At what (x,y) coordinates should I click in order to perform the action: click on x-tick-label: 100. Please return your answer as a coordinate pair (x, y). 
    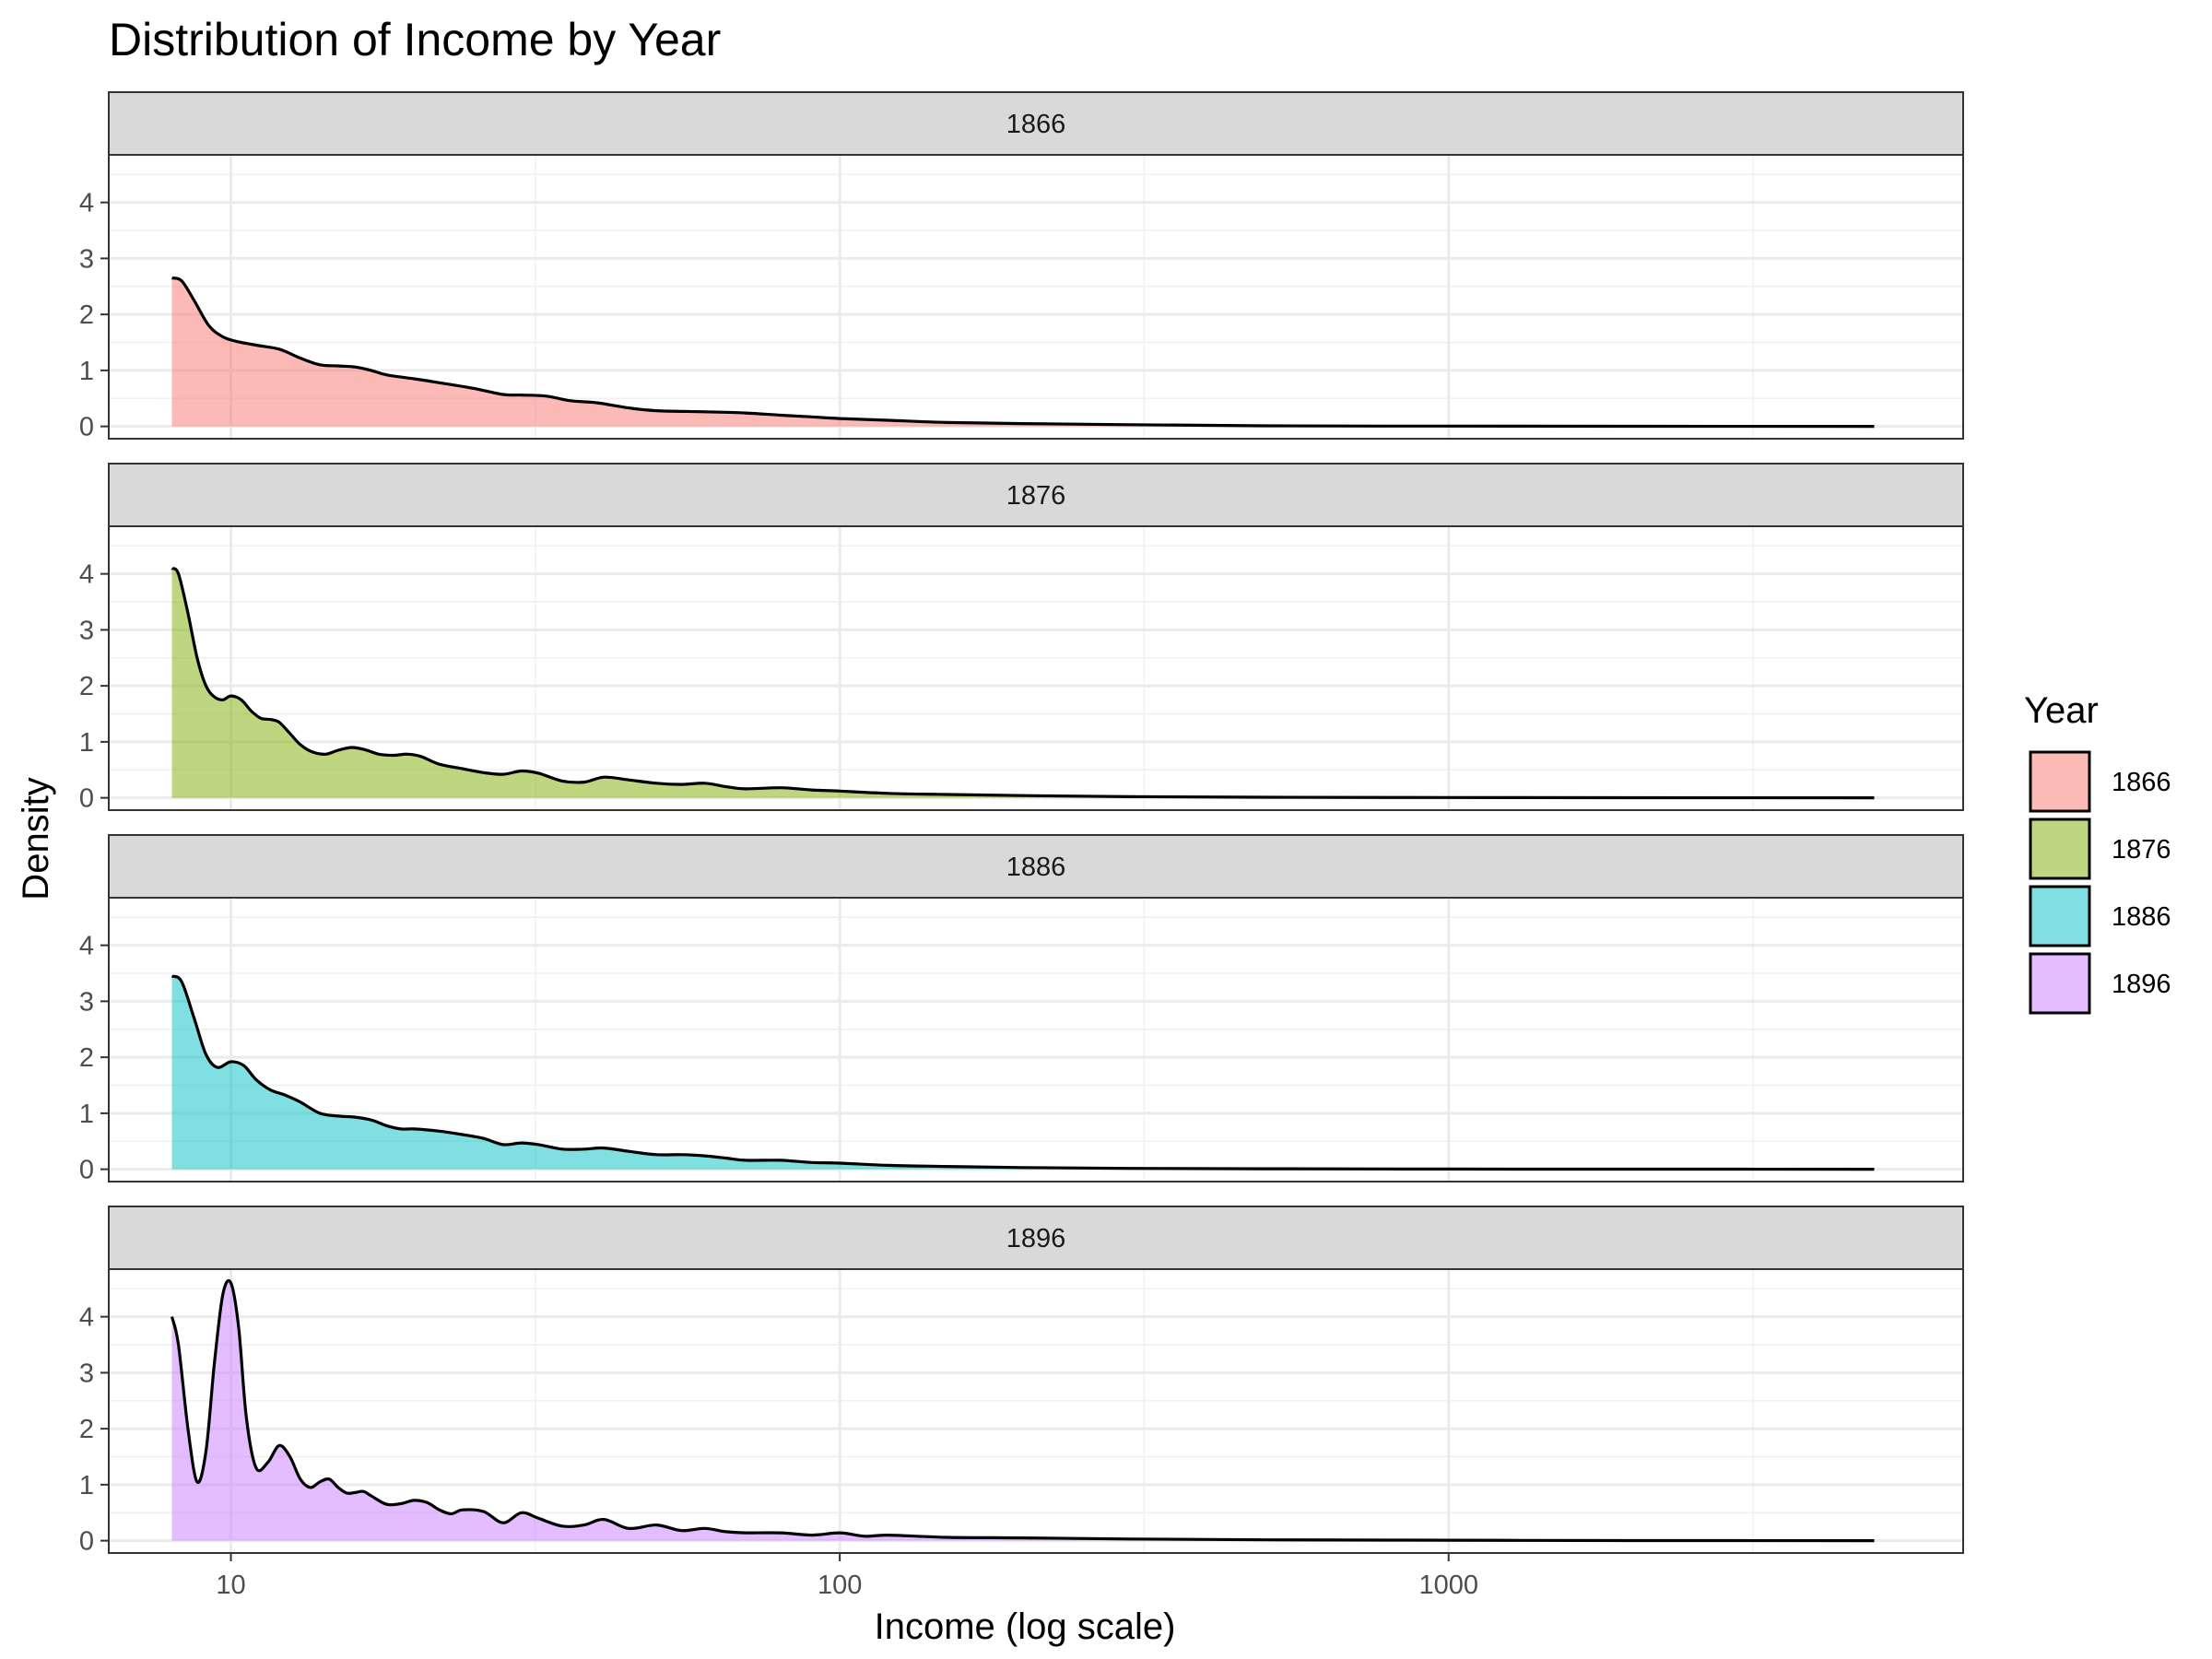
    Looking at the image, I should click on (840, 1585).